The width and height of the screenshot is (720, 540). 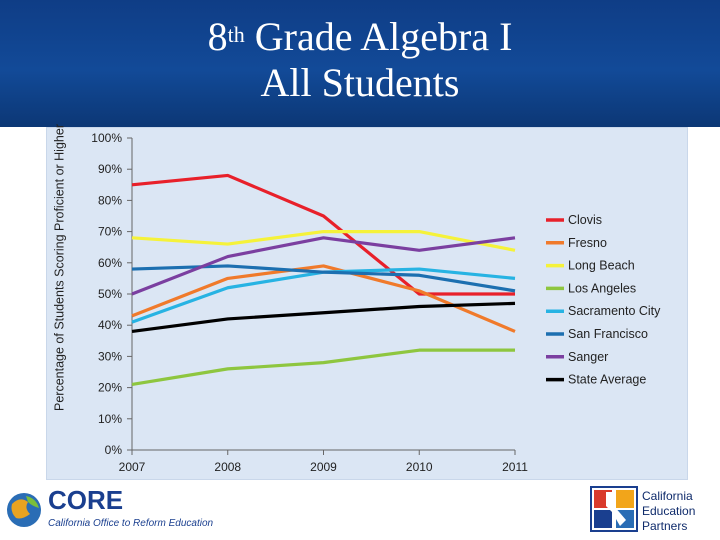 I want to click on series-line-los-angeles, so click(x=323, y=367).